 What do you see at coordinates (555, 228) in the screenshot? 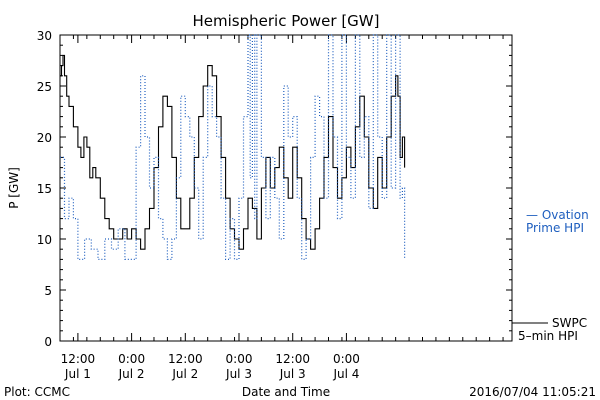
I see `legend-ovation-line2: Prime HPI` at bounding box center [555, 228].